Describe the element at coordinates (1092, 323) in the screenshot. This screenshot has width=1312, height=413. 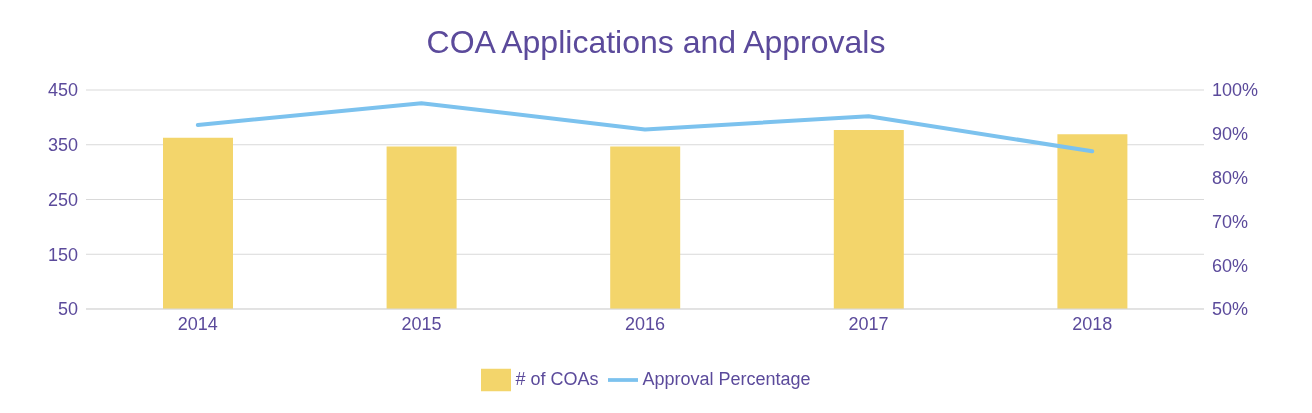
I see `x-tick-label: 2018` at that location.